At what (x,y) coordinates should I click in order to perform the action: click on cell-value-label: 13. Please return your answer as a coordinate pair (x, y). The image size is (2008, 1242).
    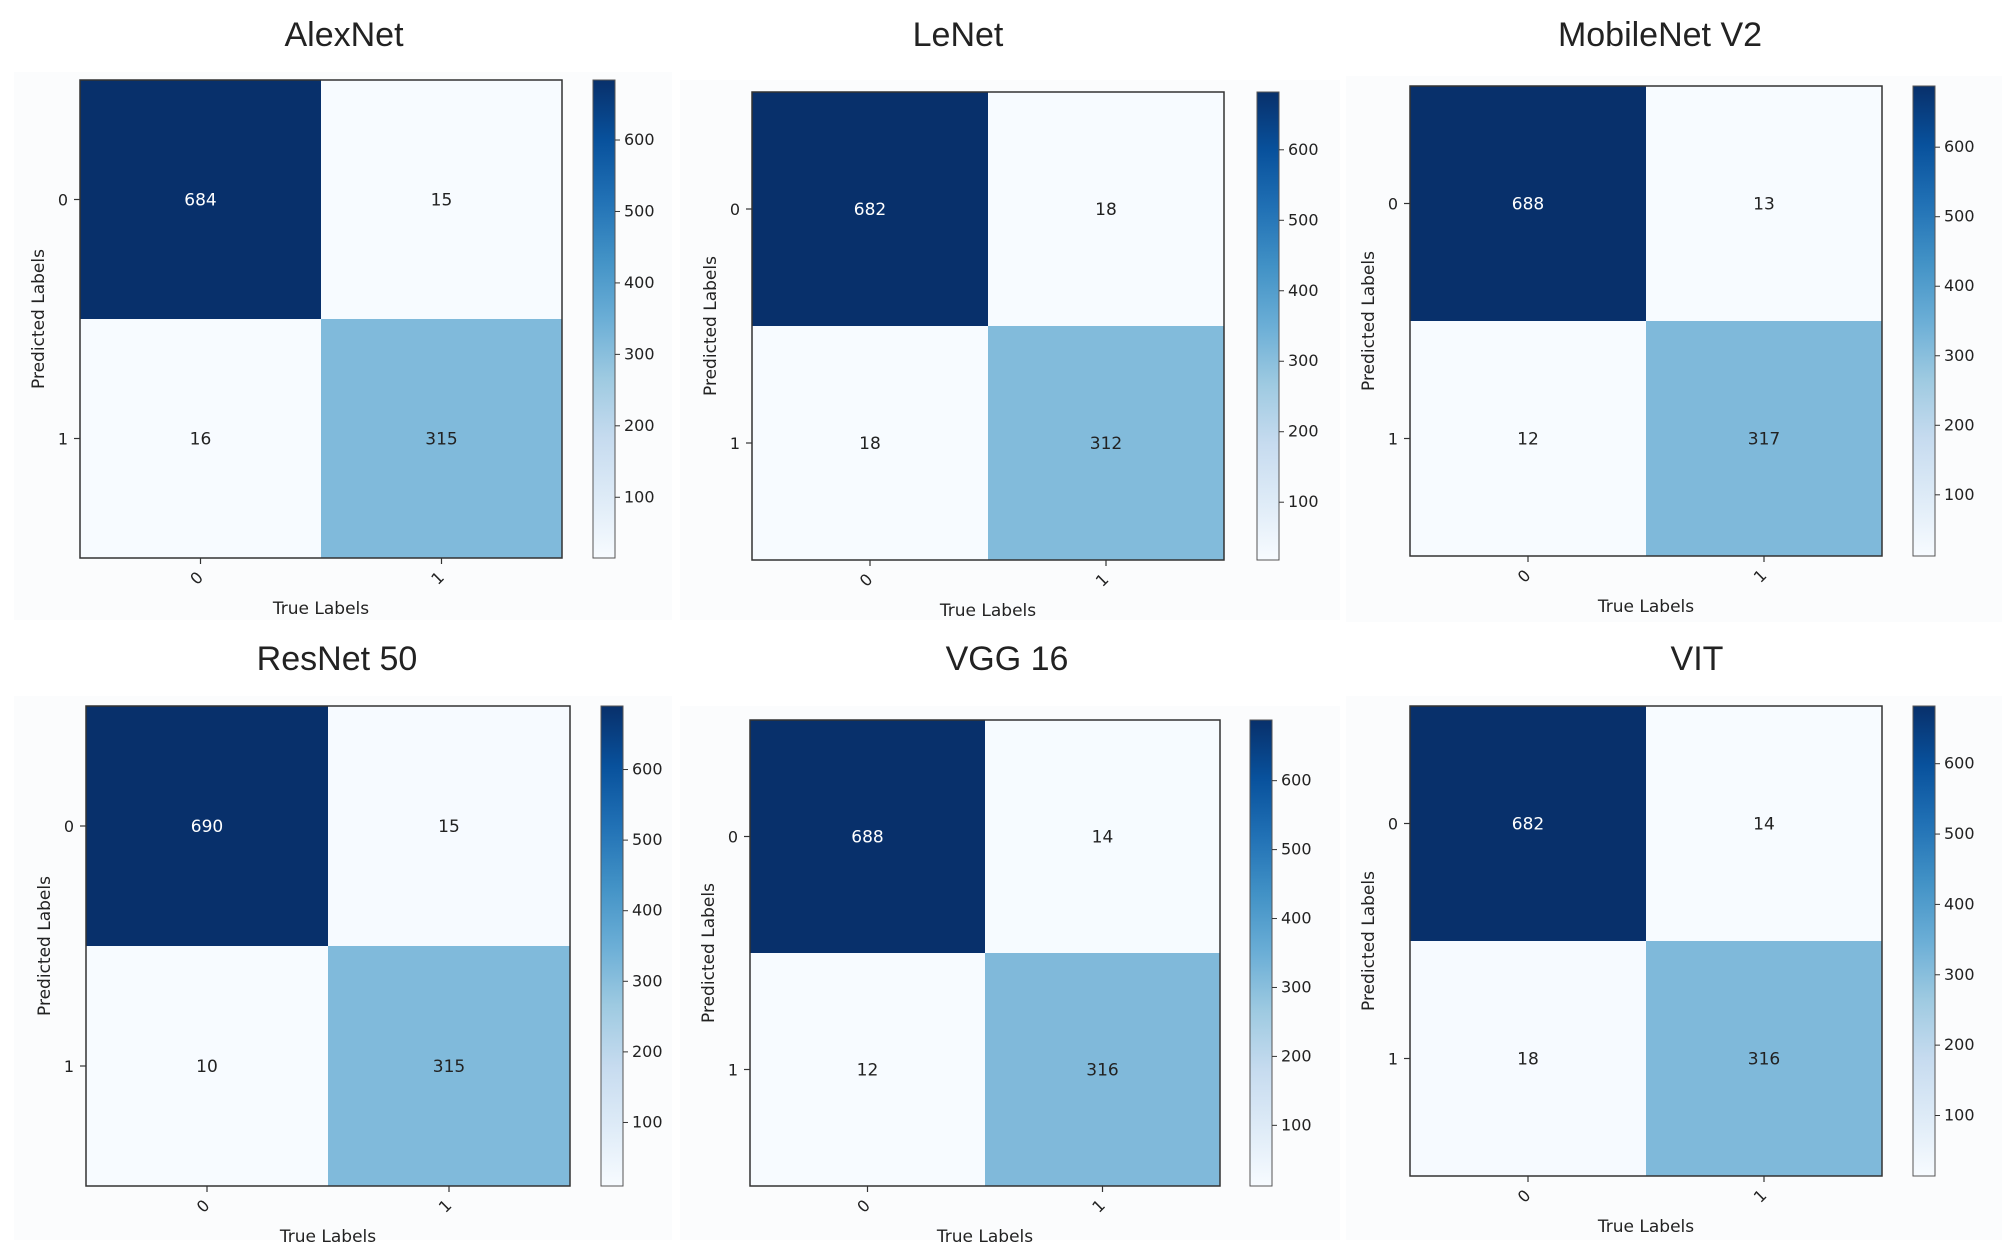
    Looking at the image, I should click on (1764, 205).